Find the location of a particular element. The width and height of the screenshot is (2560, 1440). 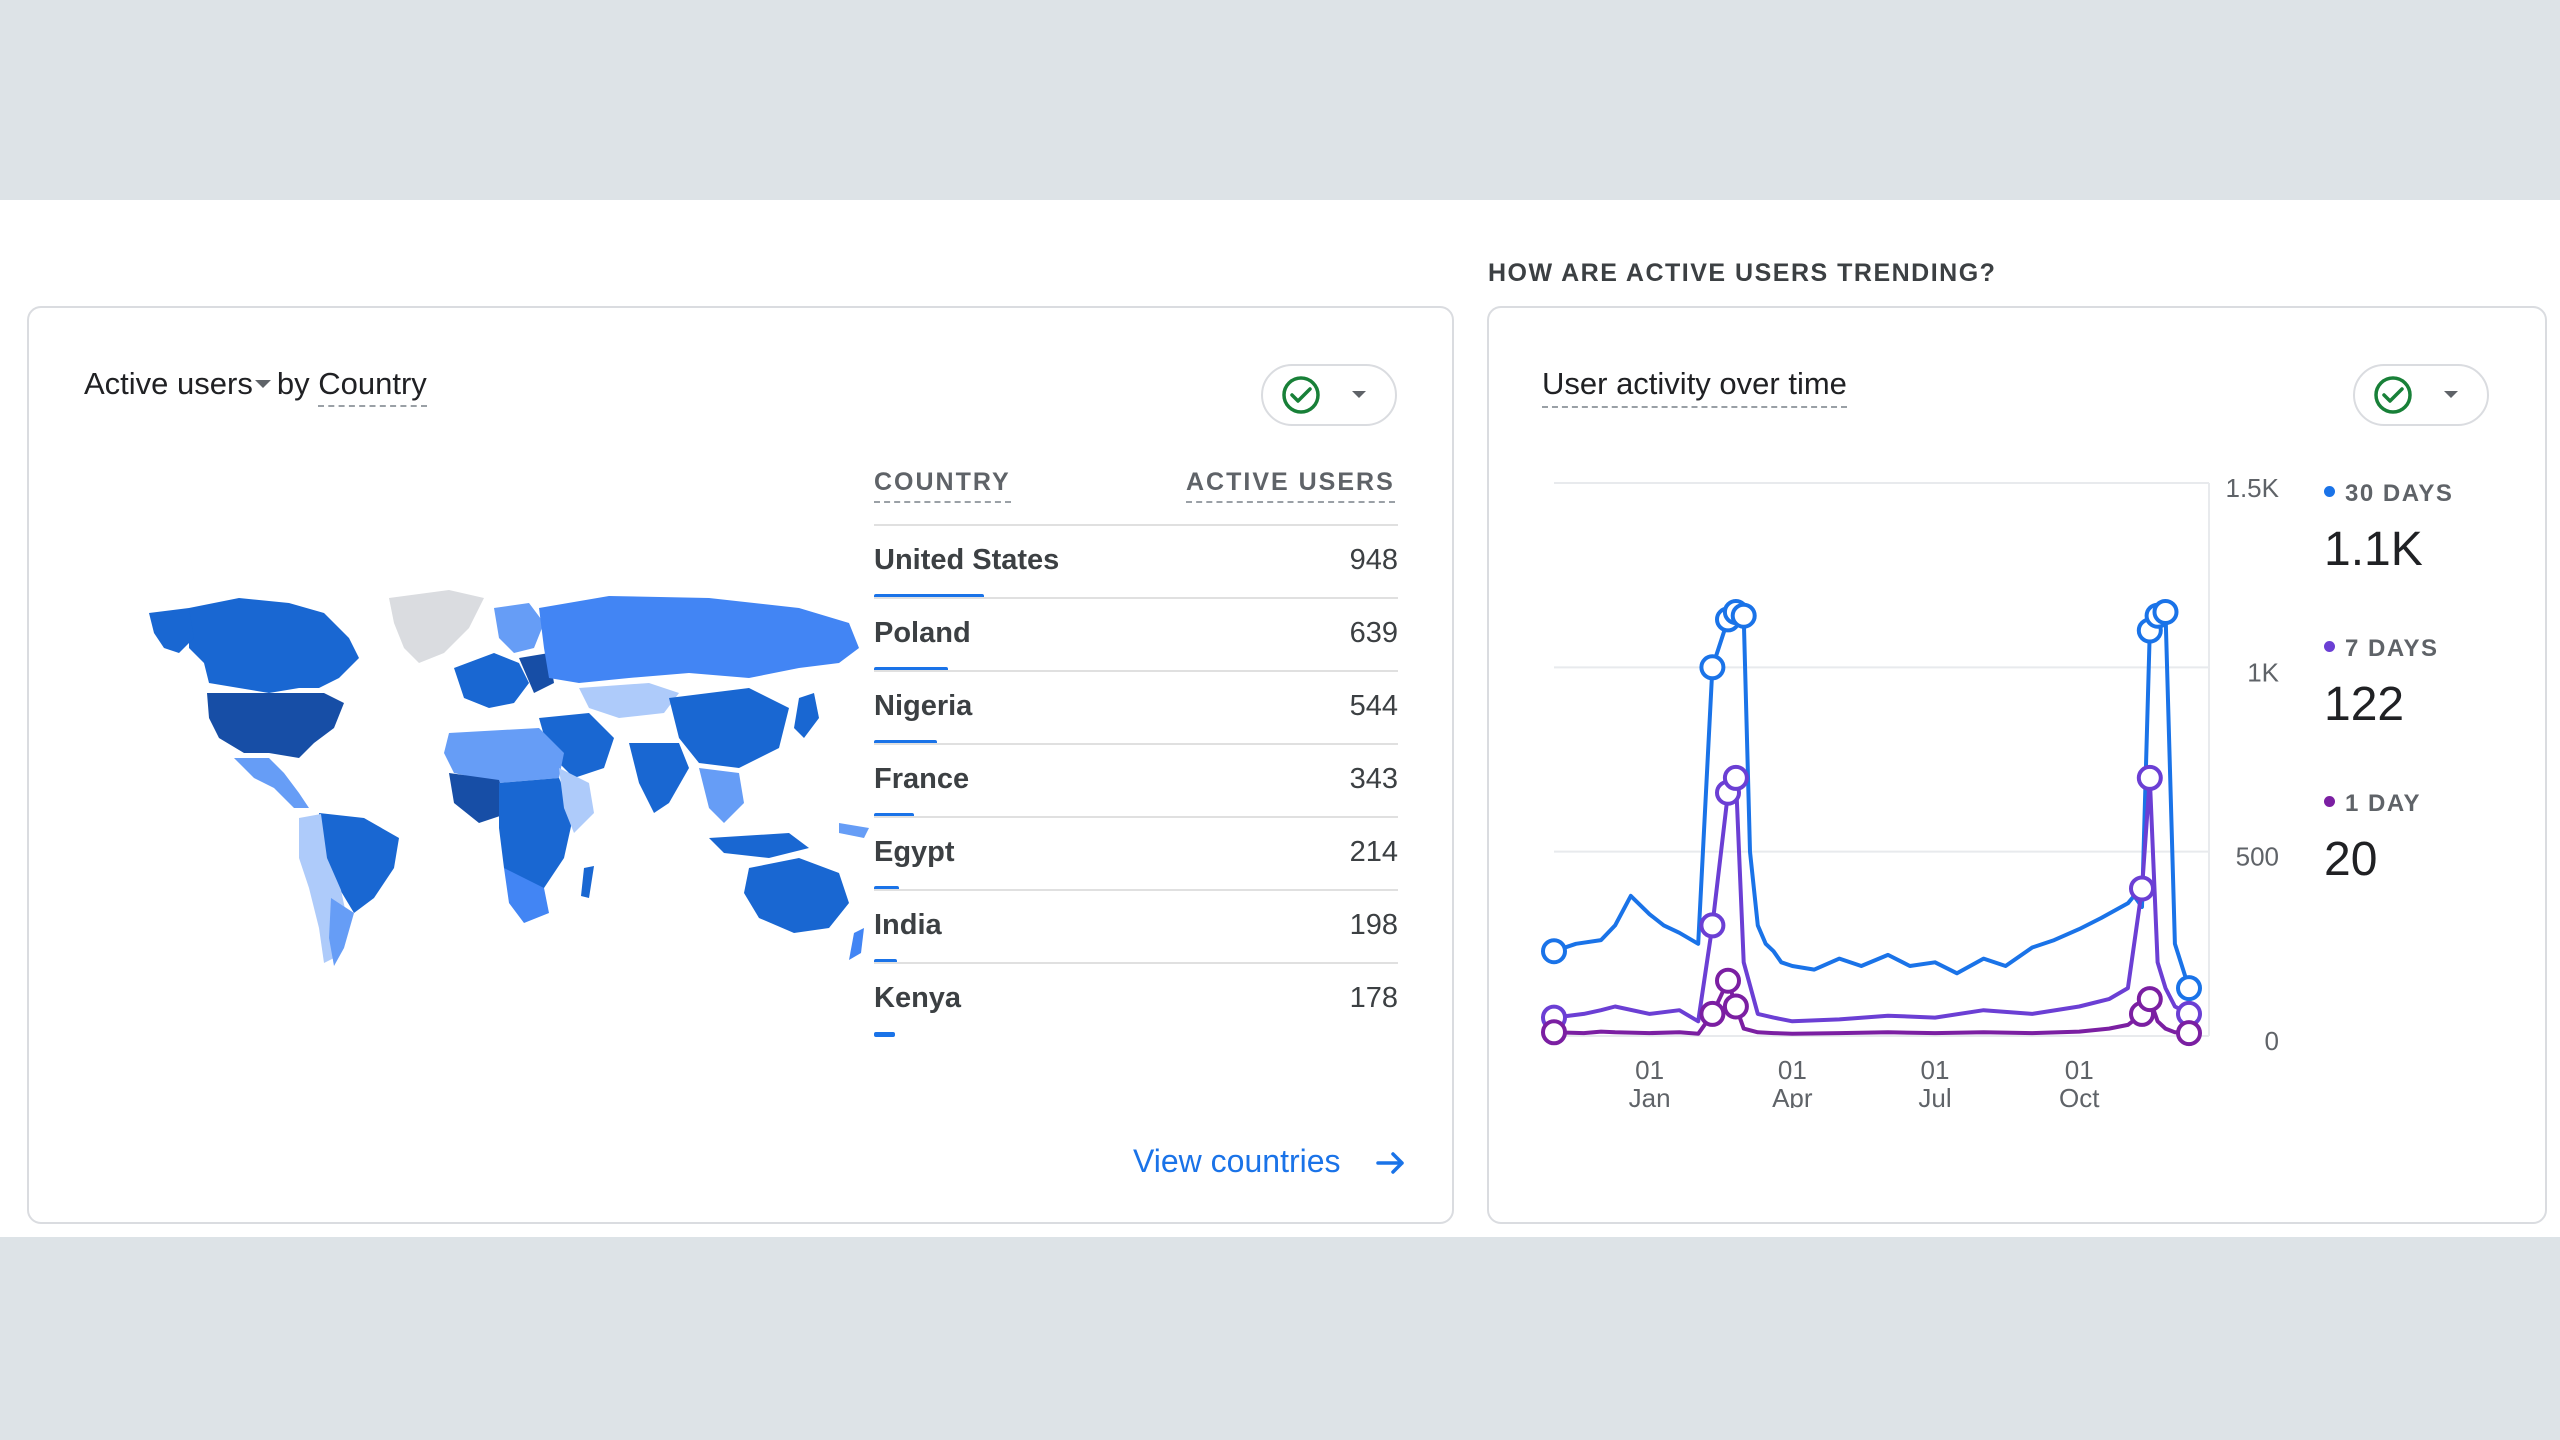

table-row: Poland 639 is located at coordinates (1136, 634).